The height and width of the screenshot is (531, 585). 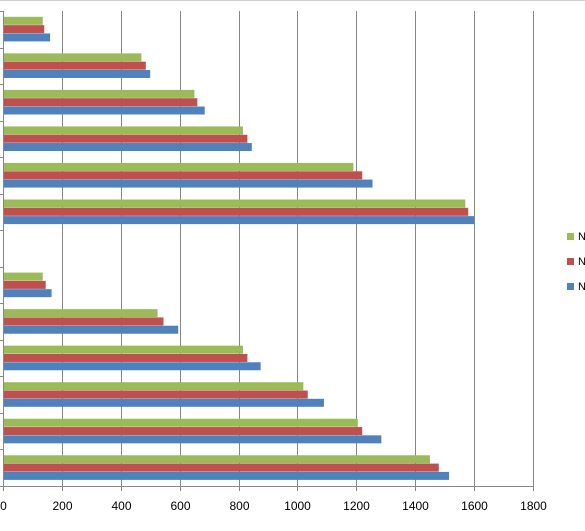 I want to click on x-tick-label: 1400, so click(x=415, y=506).